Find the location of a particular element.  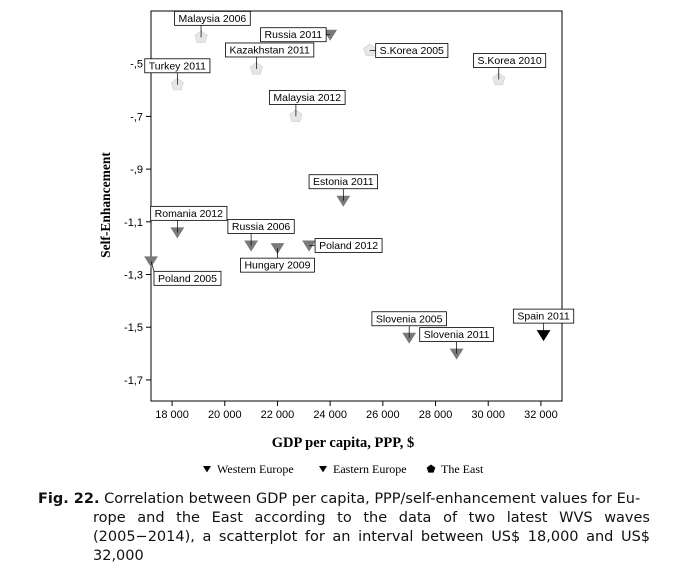

point-label: S.Korea 2005 is located at coordinates (412, 51).